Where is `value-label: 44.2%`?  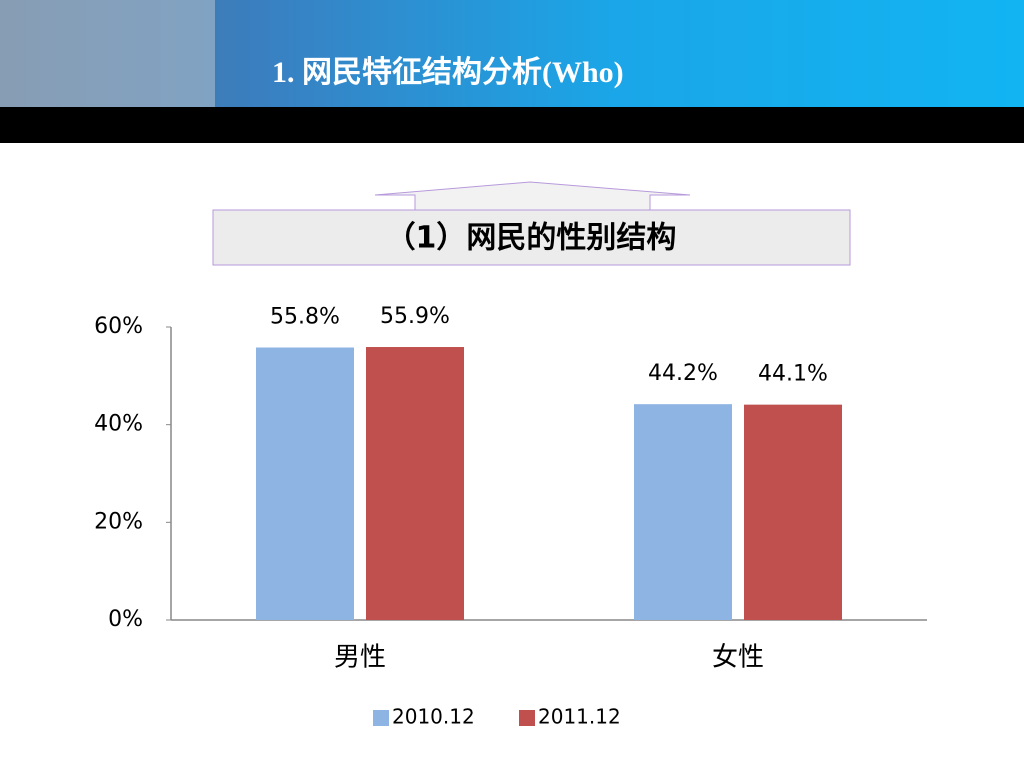
value-label: 44.2% is located at coordinates (683, 373).